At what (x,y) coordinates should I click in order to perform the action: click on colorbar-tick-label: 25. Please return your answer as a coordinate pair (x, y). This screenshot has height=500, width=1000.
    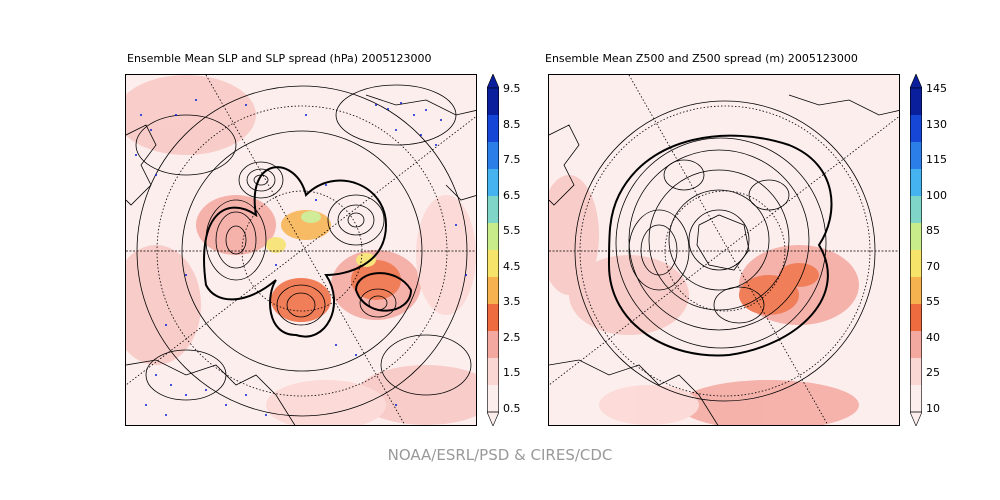
    Looking at the image, I should click on (933, 373).